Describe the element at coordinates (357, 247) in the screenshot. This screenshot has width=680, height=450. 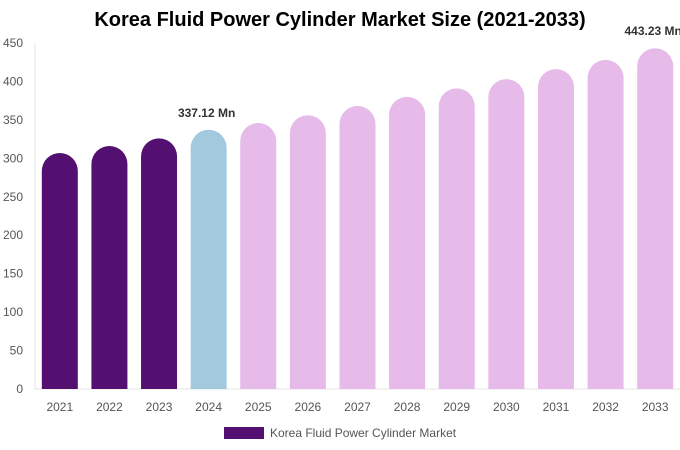
I see `bar-2027` at that location.